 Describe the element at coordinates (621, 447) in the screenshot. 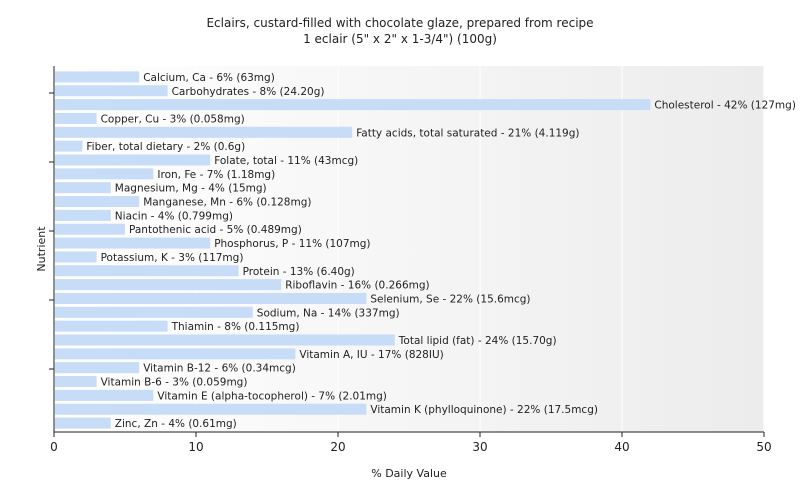

I see `x-tick-label: 40` at that location.